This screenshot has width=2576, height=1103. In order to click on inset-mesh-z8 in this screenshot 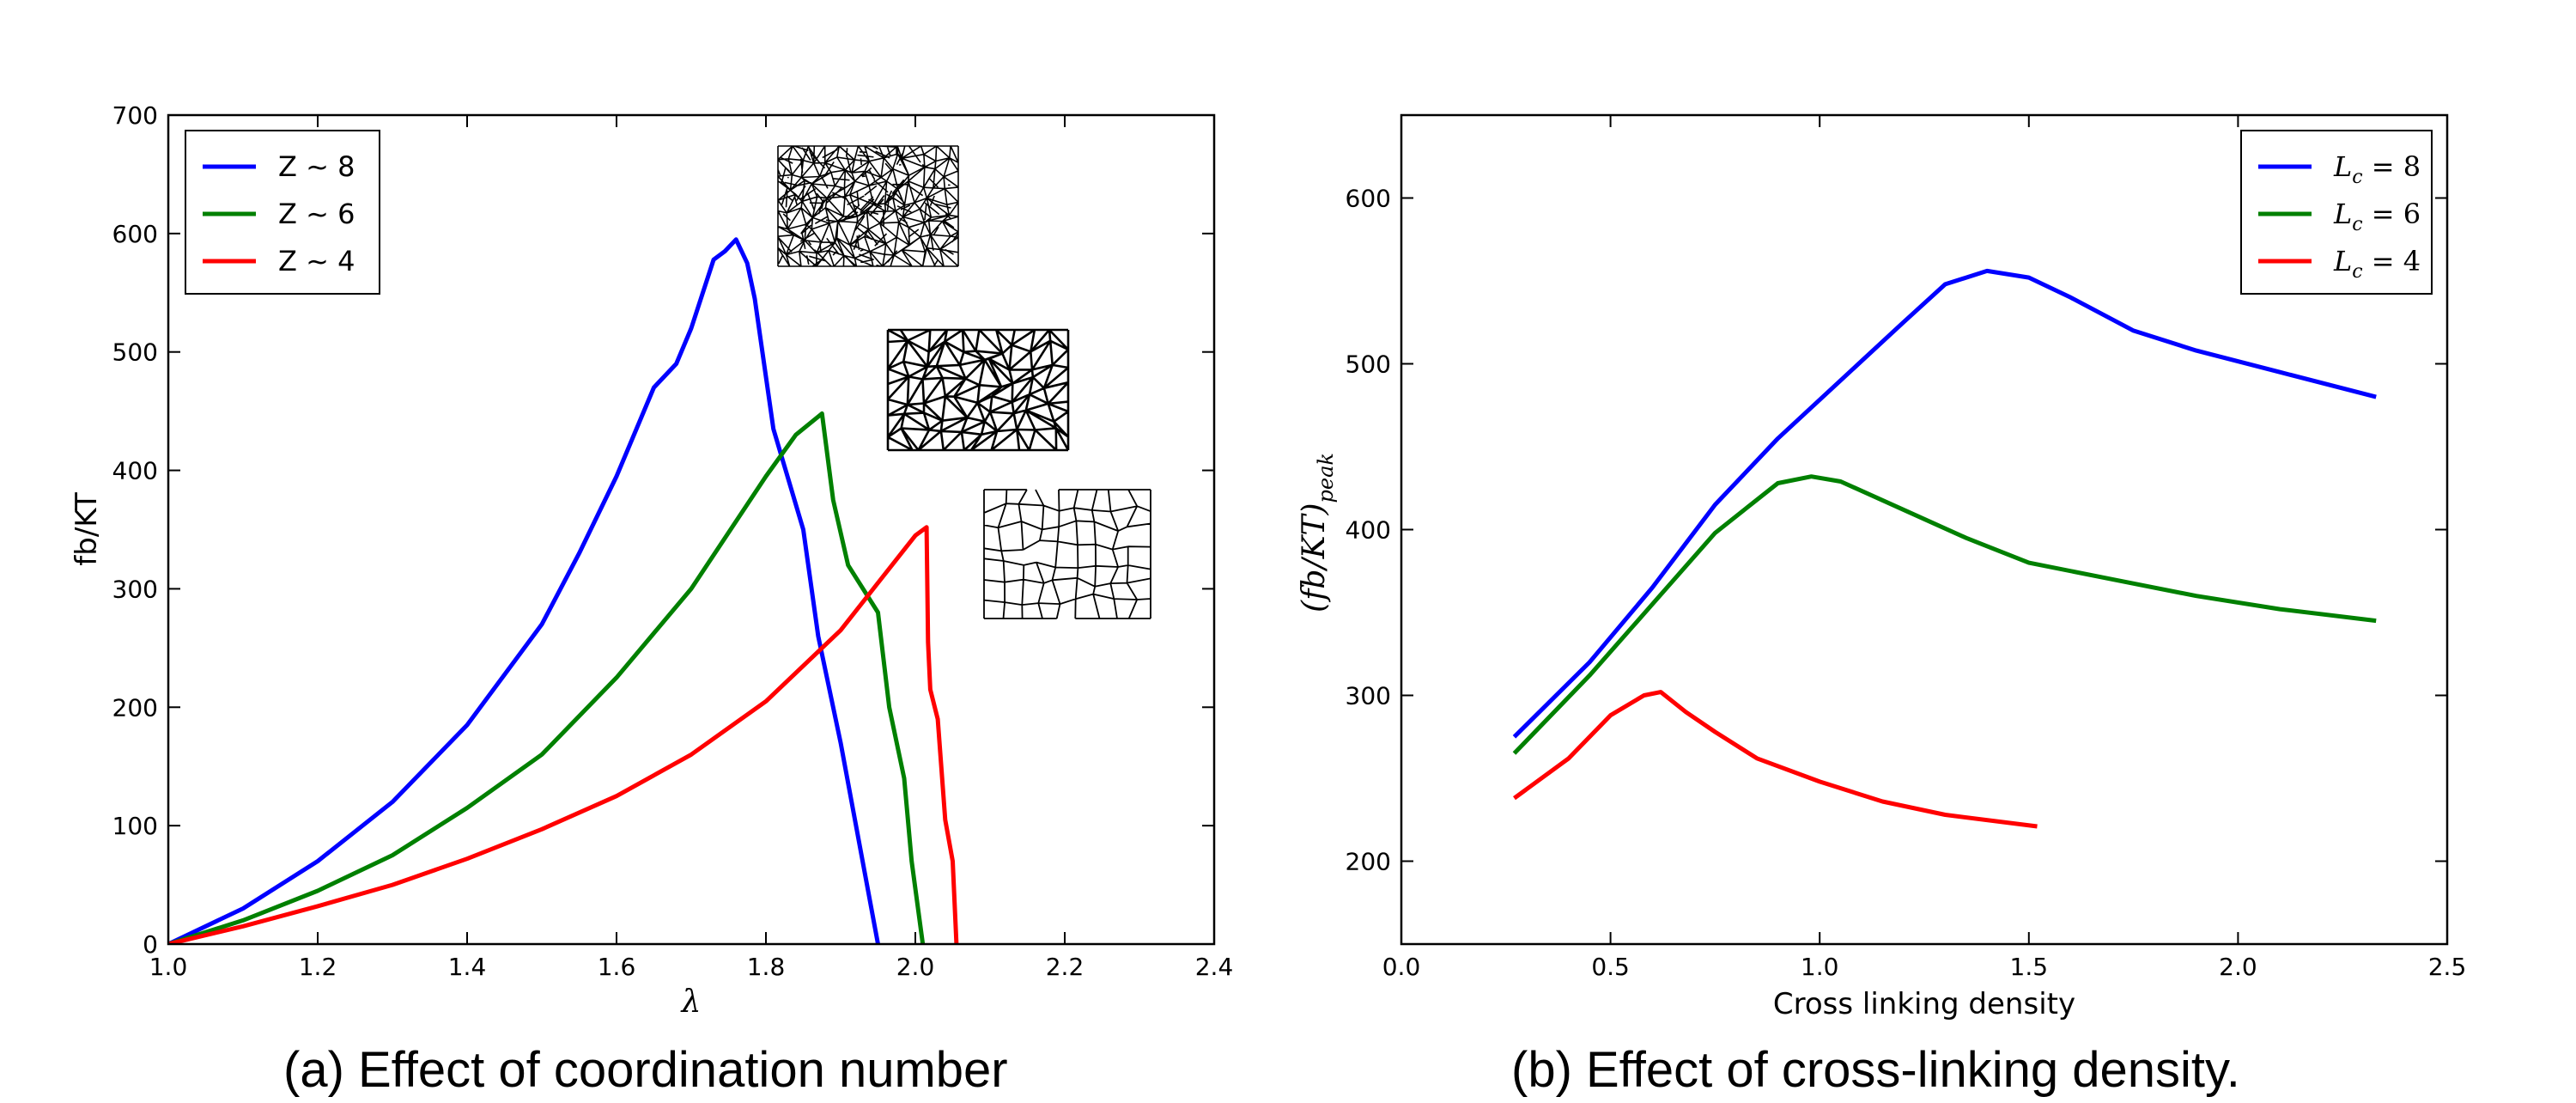, I will do `click(868, 206)`.